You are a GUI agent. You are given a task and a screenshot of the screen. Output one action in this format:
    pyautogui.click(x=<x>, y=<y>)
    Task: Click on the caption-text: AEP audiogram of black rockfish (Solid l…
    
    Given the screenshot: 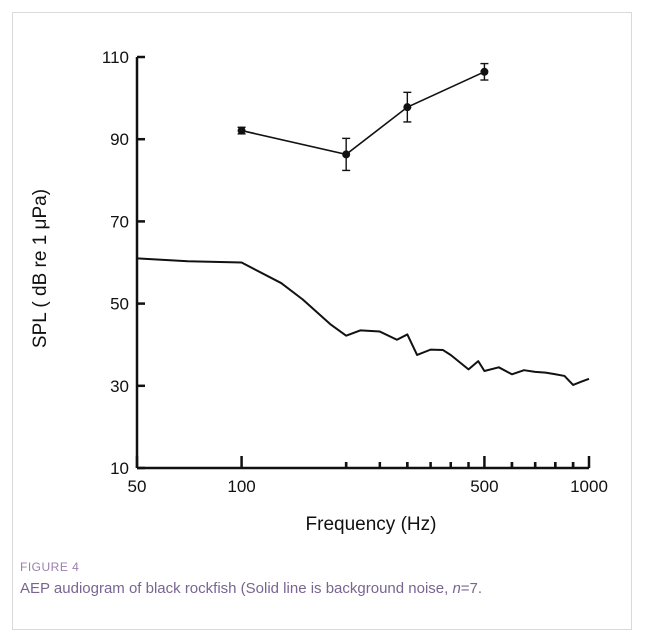 What is the action you would take?
    pyautogui.click(x=236, y=588)
    